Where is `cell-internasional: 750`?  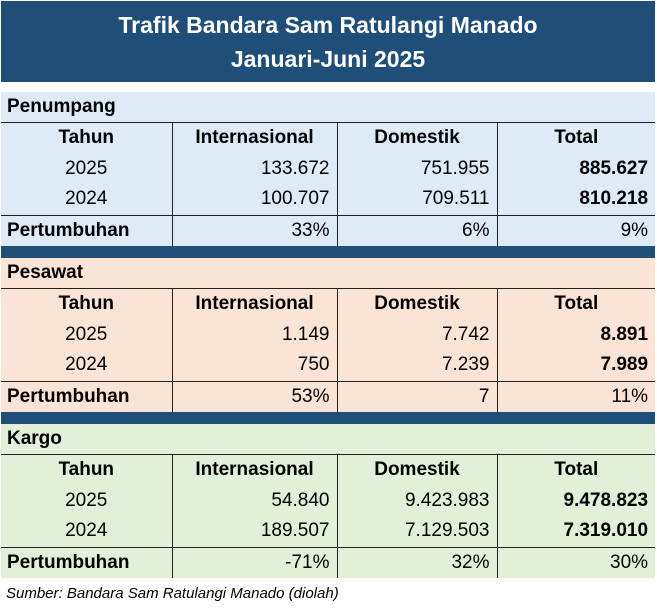 cell-internasional: 750 is located at coordinates (255, 365).